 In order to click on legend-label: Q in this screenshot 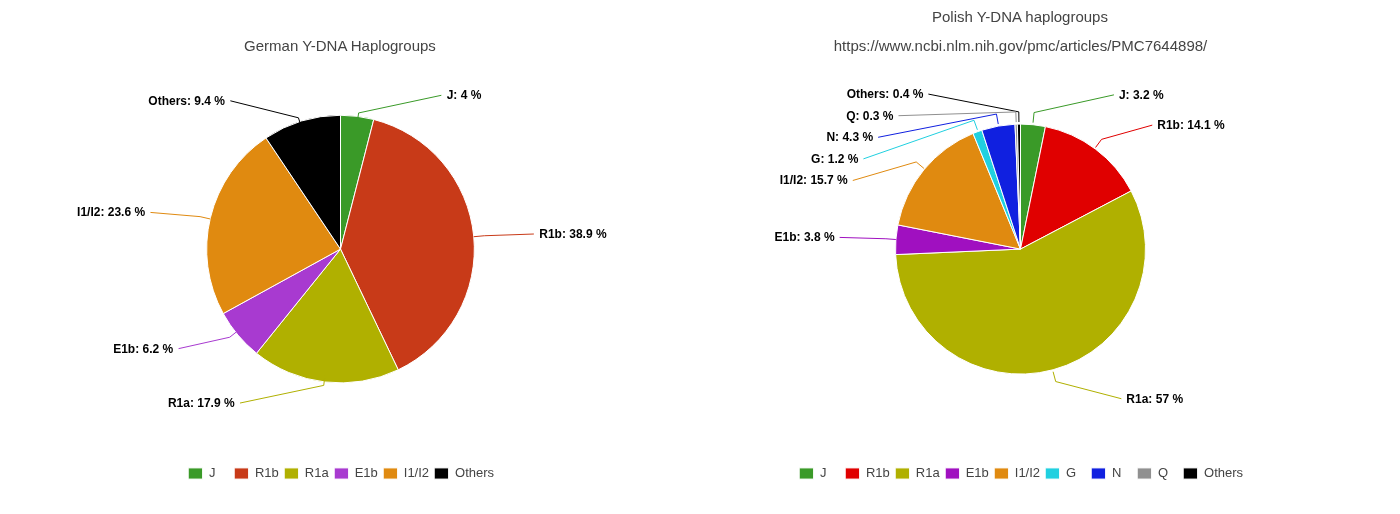, I will do `click(1164, 472)`.